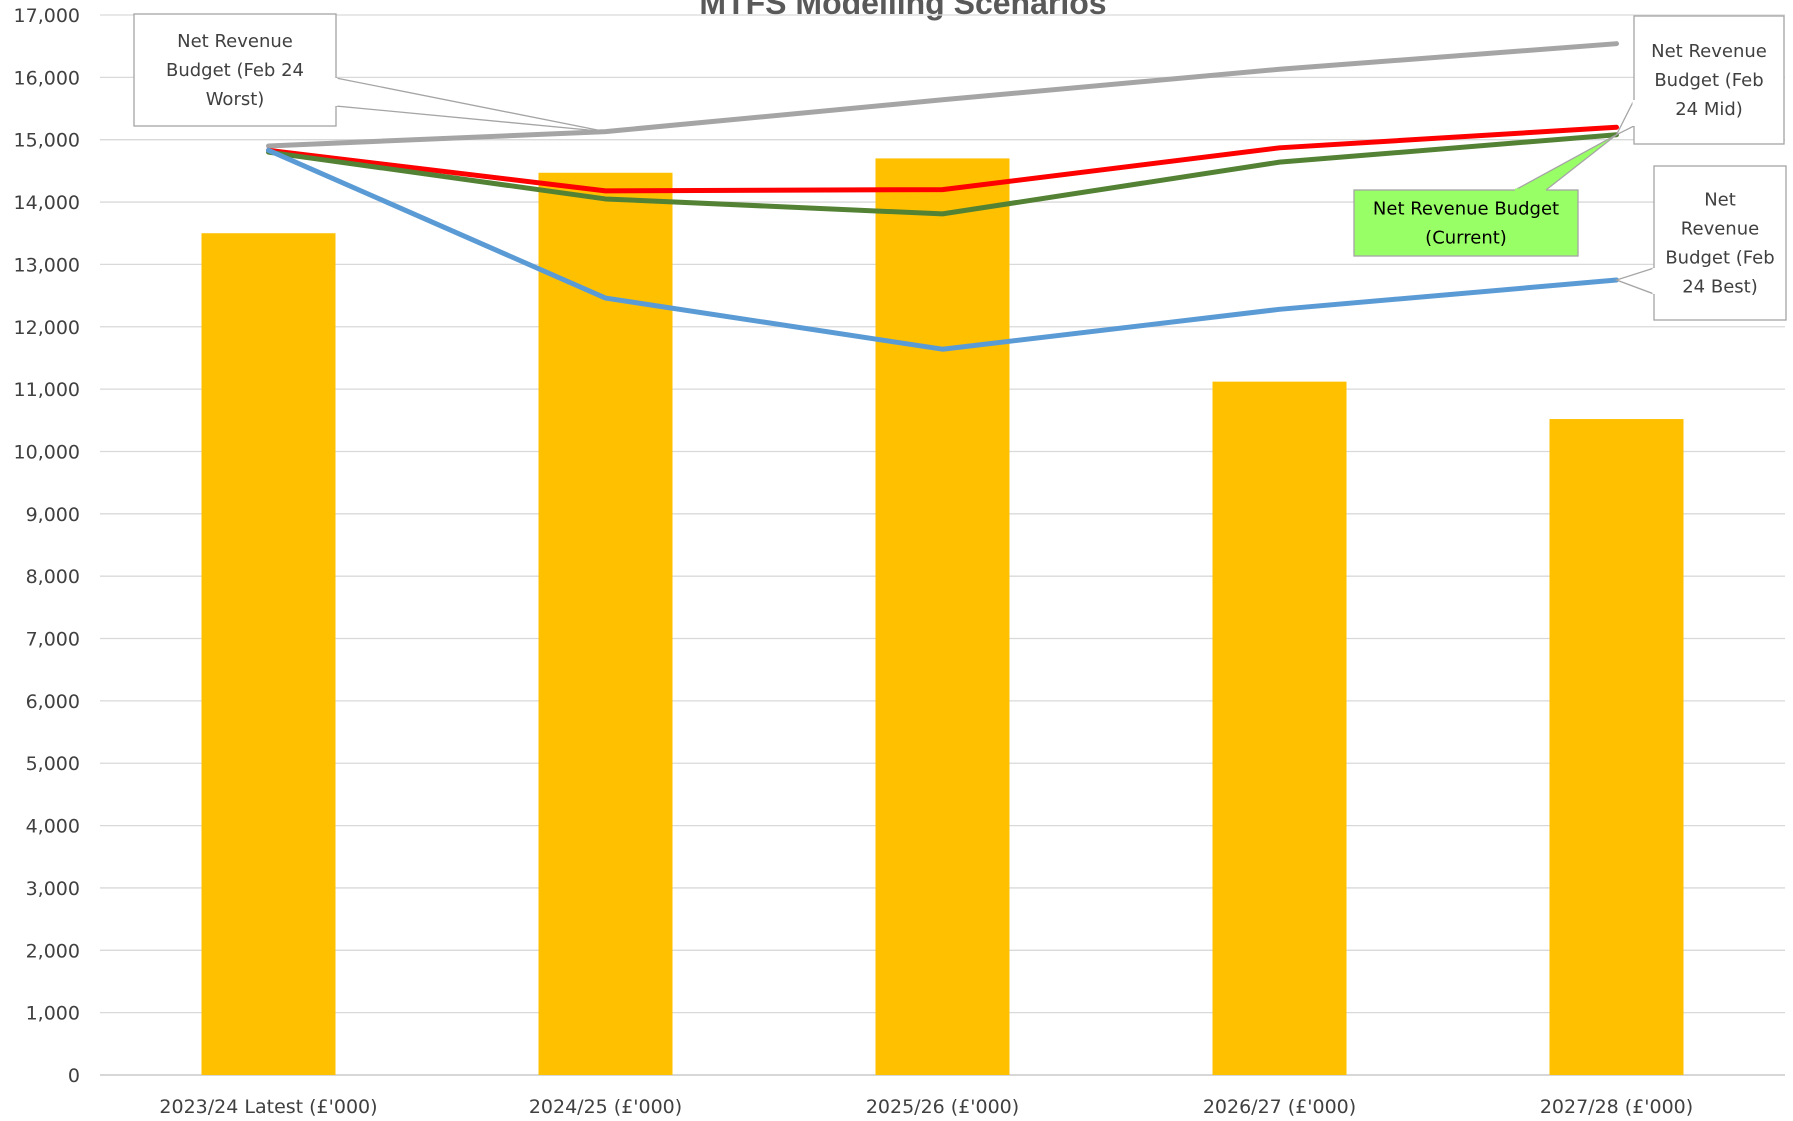 Image resolution: width=1793 pixels, height=1121 pixels. What do you see at coordinates (53, 640) in the screenshot?
I see `y-tick-label: 7,000` at bounding box center [53, 640].